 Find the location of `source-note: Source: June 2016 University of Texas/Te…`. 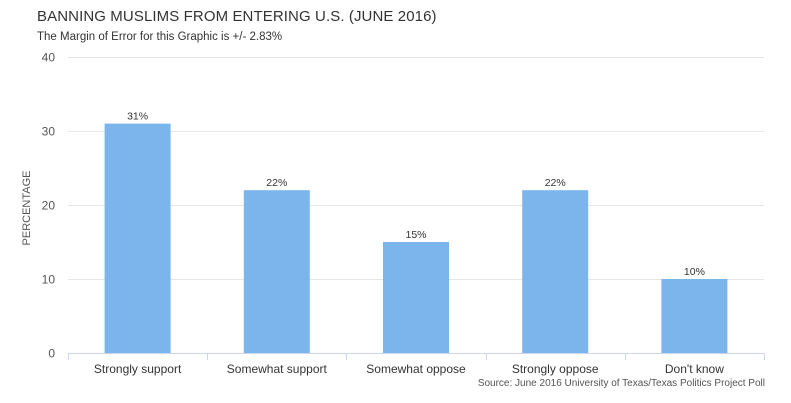

source-note: Source: June 2016 University of Texas/Te… is located at coordinates (621, 383).